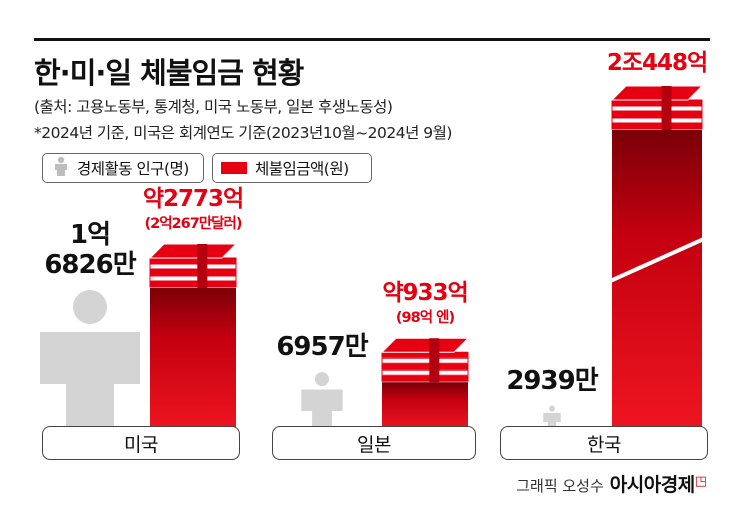 This screenshot has height=512, width=745. Describe the element at coordinates (302, 169) in the screenshot. I see `legend-amount-label: 체불임금액(원)` at that location.